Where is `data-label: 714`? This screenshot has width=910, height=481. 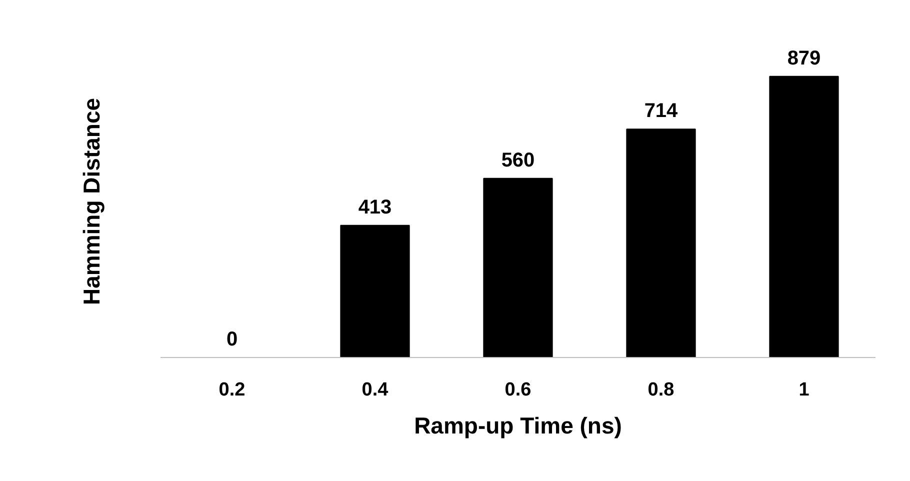
data-label: 714 is located at coordinates (661, 111).